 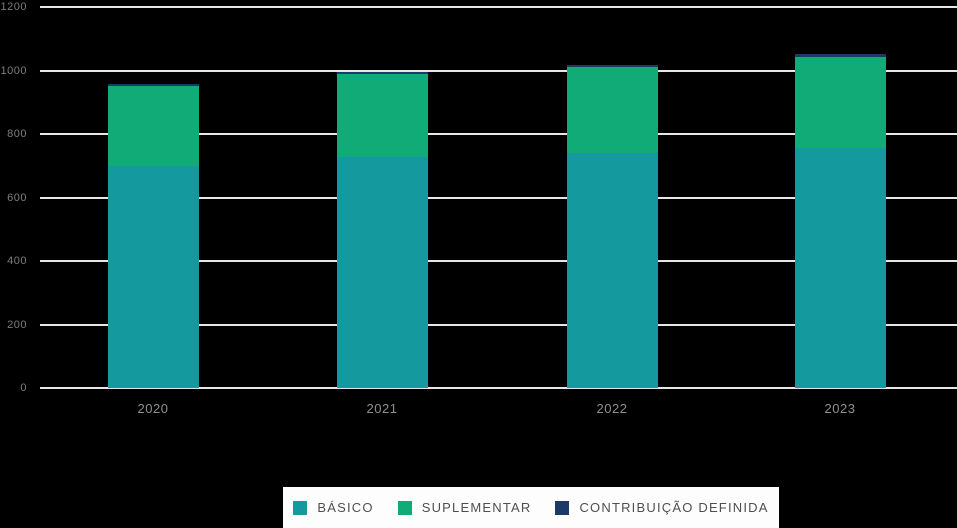 I want to click on bar-segment-contribuicao-definida-2023, so click(x=840, y=55).